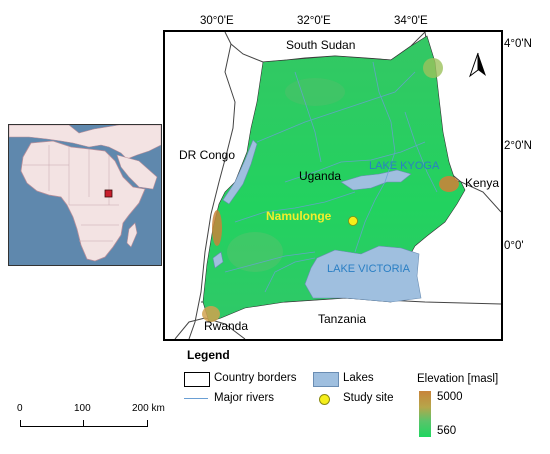 Image resolution: width=550 pixels, height=454 pixels. What do you see at coordinates (447, 431) in the screenshot?
I see `legend-elevation-min: 560` at bounding box center [447, 431].